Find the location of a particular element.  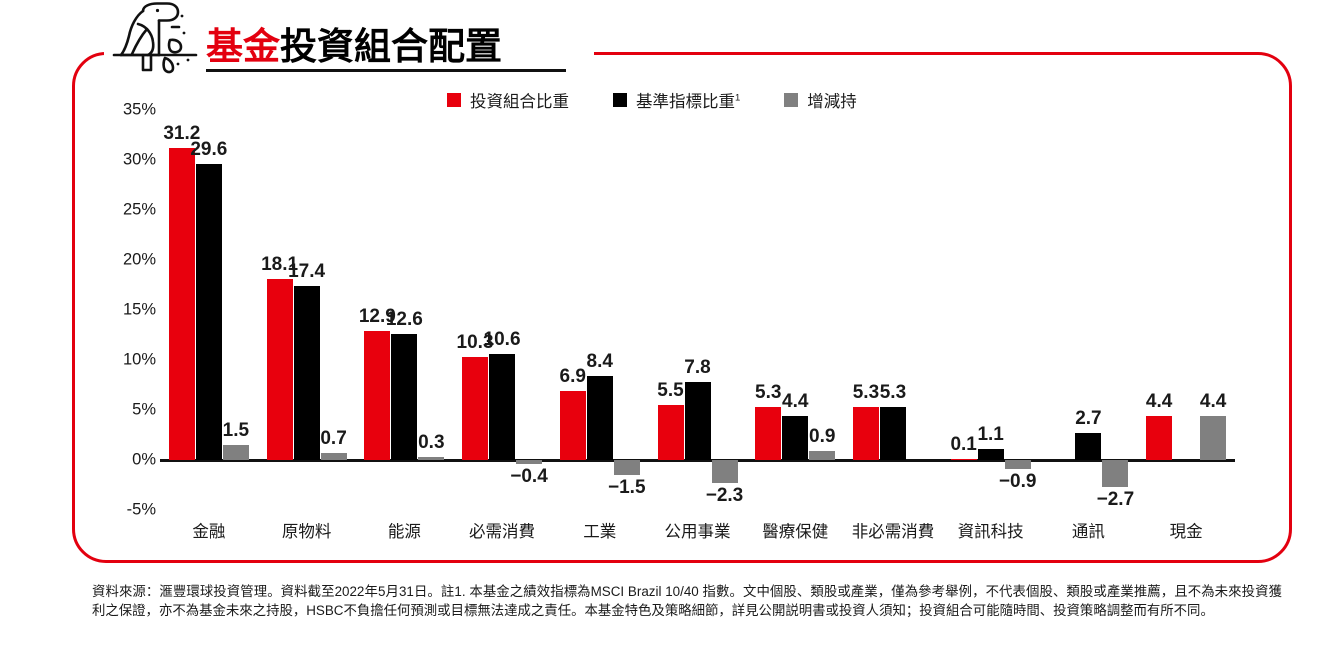

bar-group: 12.9 12.6 0.3 is located at coordinates (402, 310).